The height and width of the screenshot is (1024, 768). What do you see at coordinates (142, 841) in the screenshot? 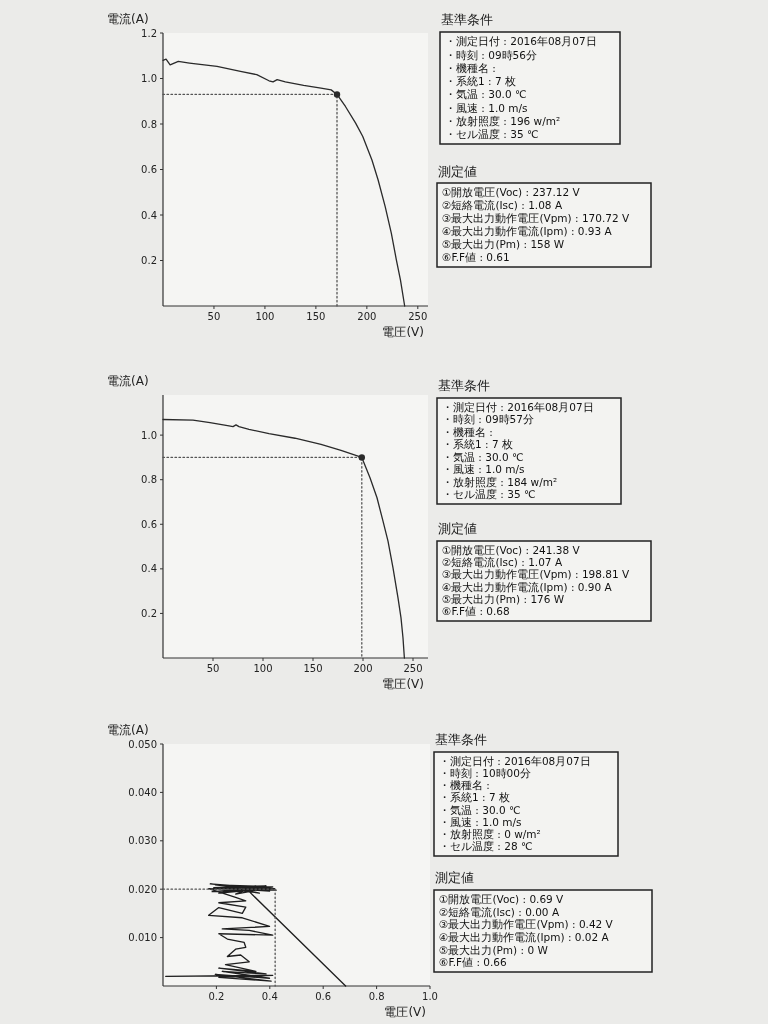
I see `y-tick-label: 0.030` at bounding box center [142, 841].